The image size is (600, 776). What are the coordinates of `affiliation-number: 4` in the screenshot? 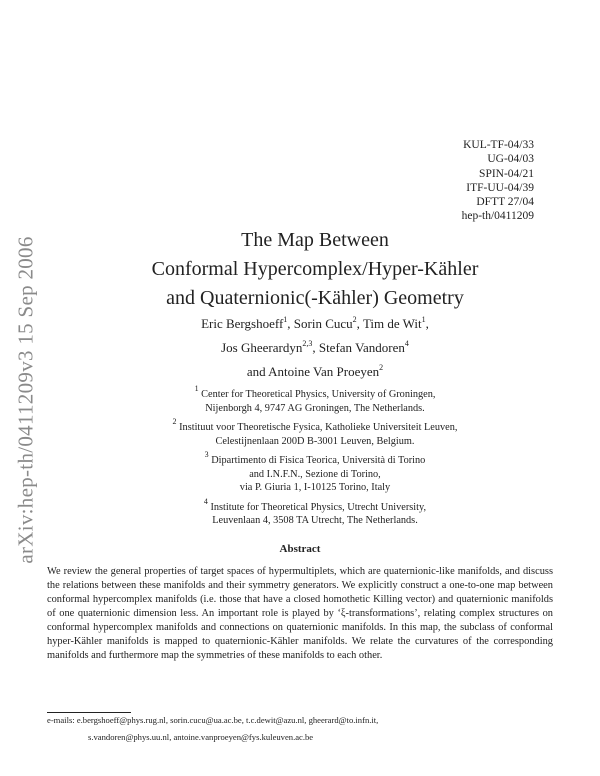 It's located at (205, 501).